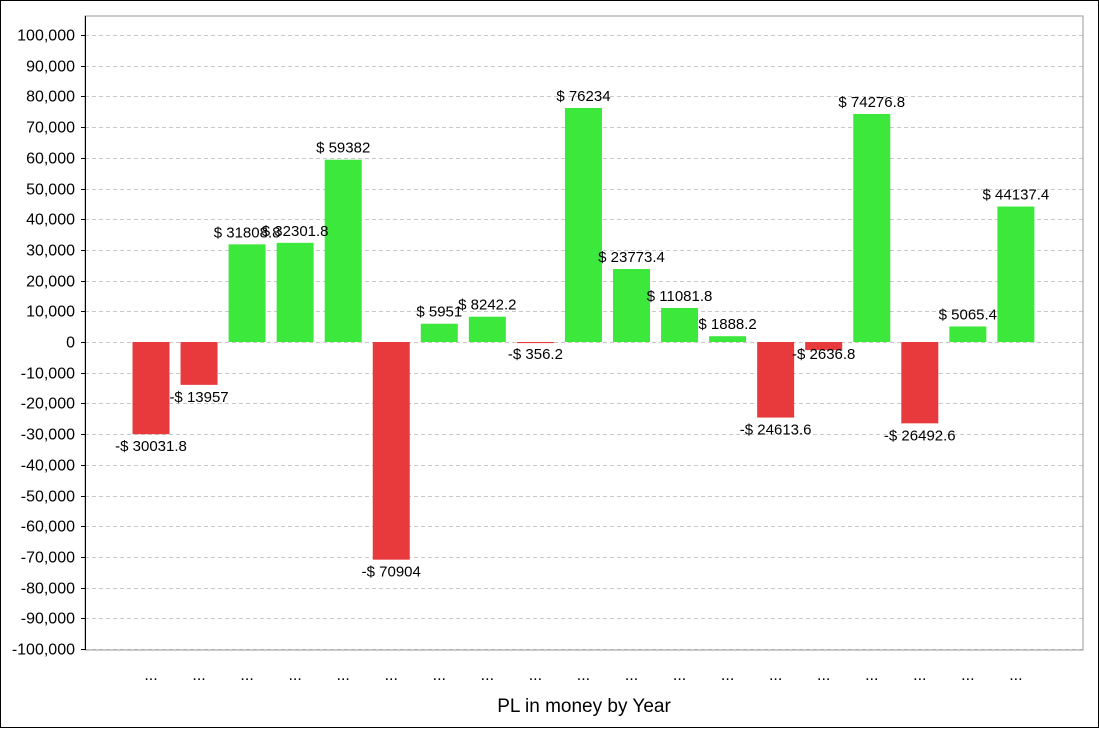 This screenshot has height=732, width=1099. I want to click on data-label: $ 5951, so click(439, 312).